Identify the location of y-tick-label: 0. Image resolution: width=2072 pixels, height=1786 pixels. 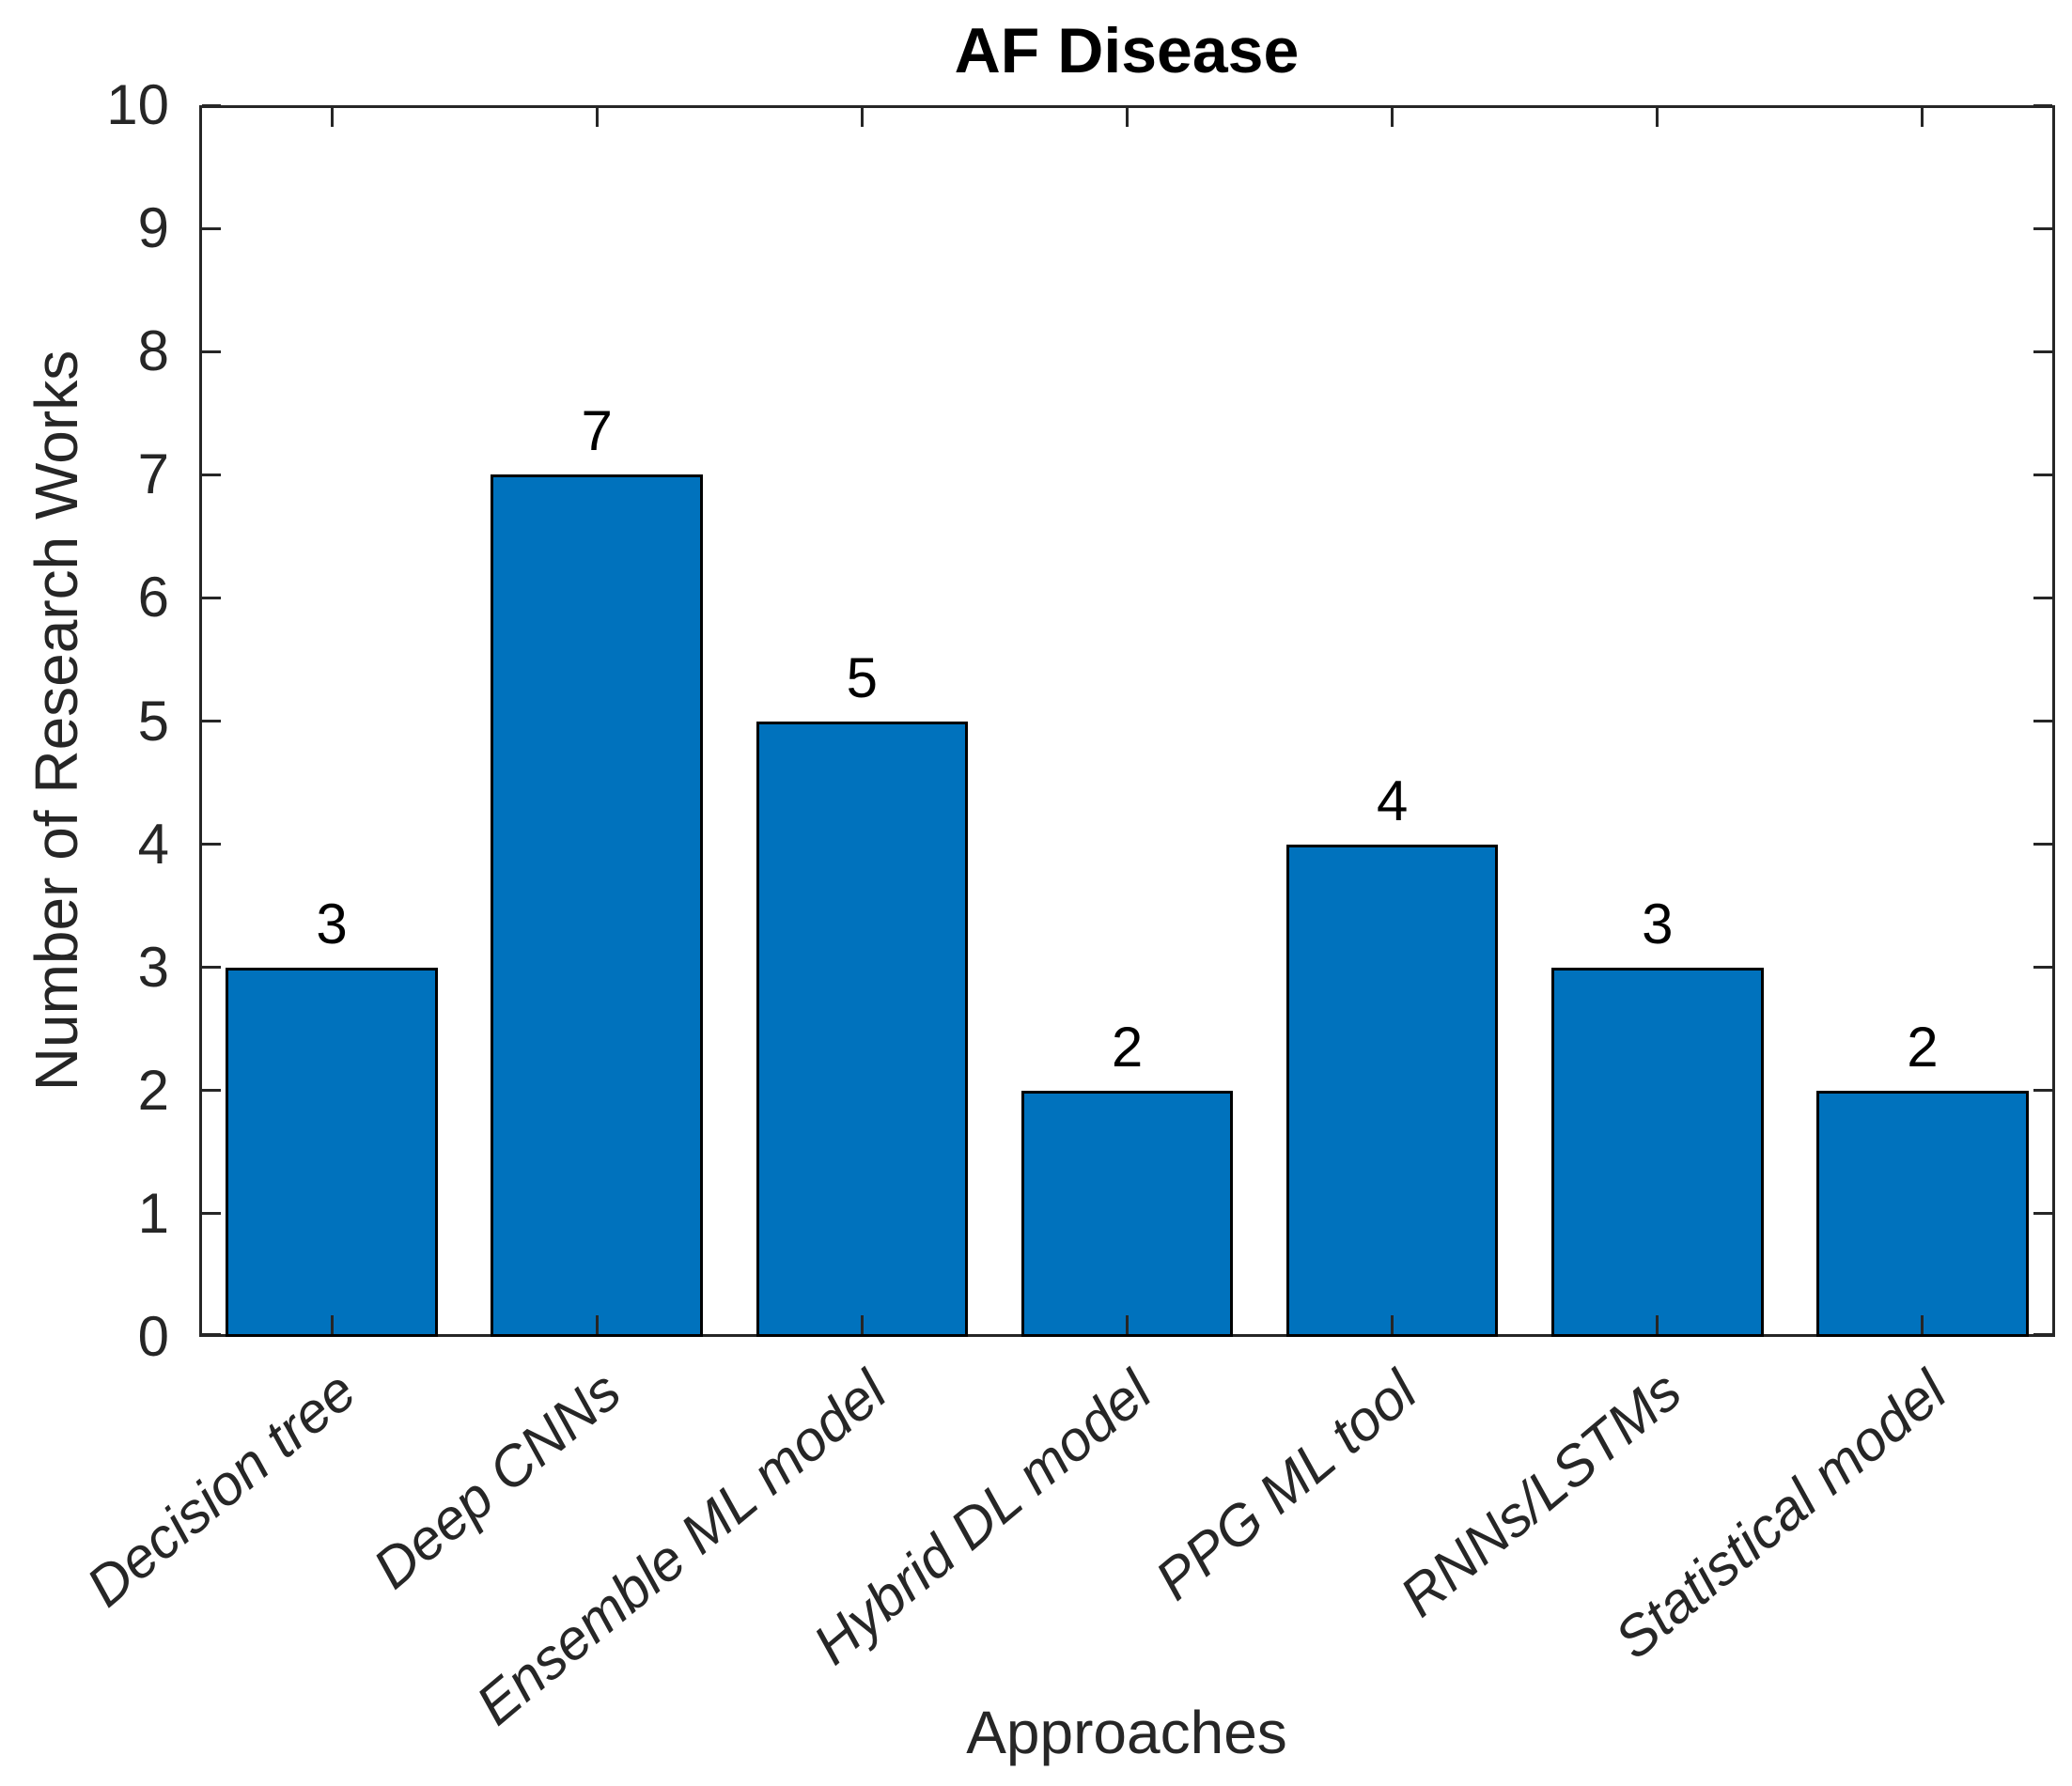
(153, 1336).